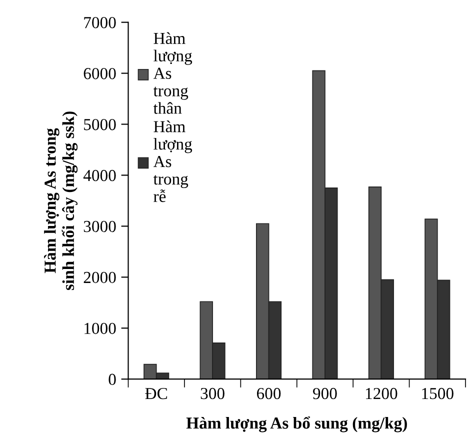 This screenshot has height=446, width=475. I want to click on x-axis-title: Hàm lượng As bổ sung (mg/kg), so click(296, 424).